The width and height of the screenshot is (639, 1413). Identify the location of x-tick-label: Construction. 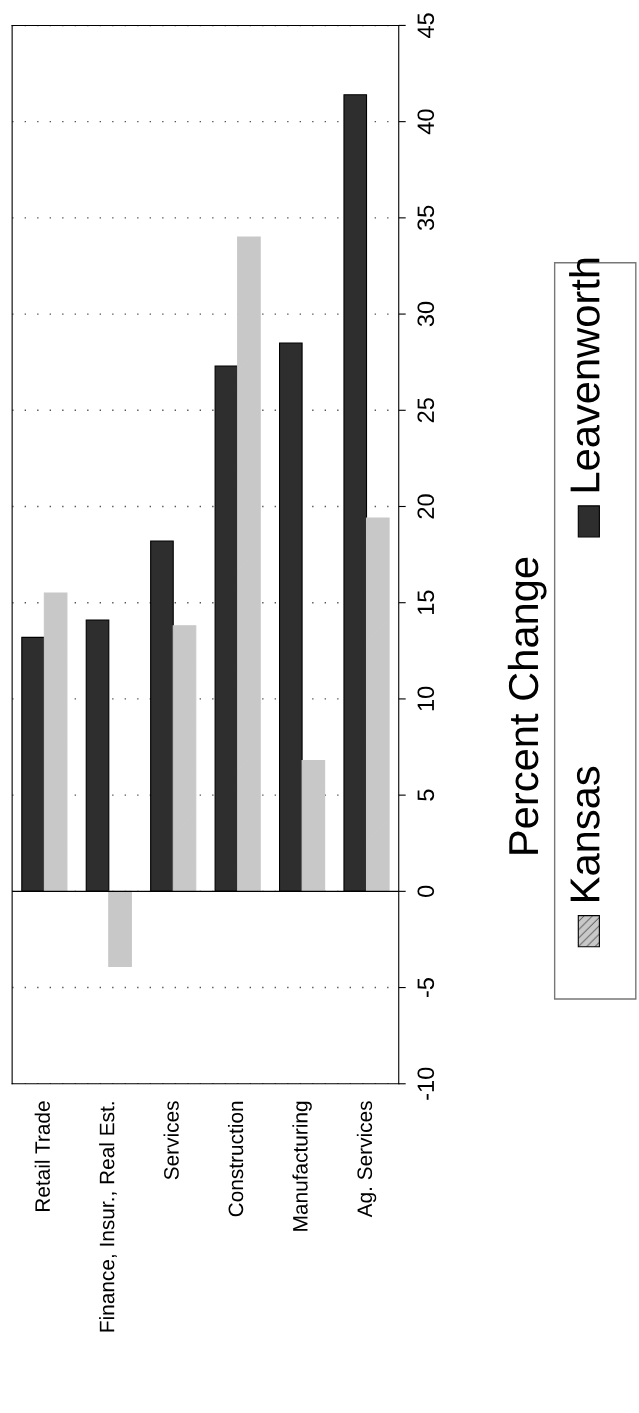
(235, 1159).